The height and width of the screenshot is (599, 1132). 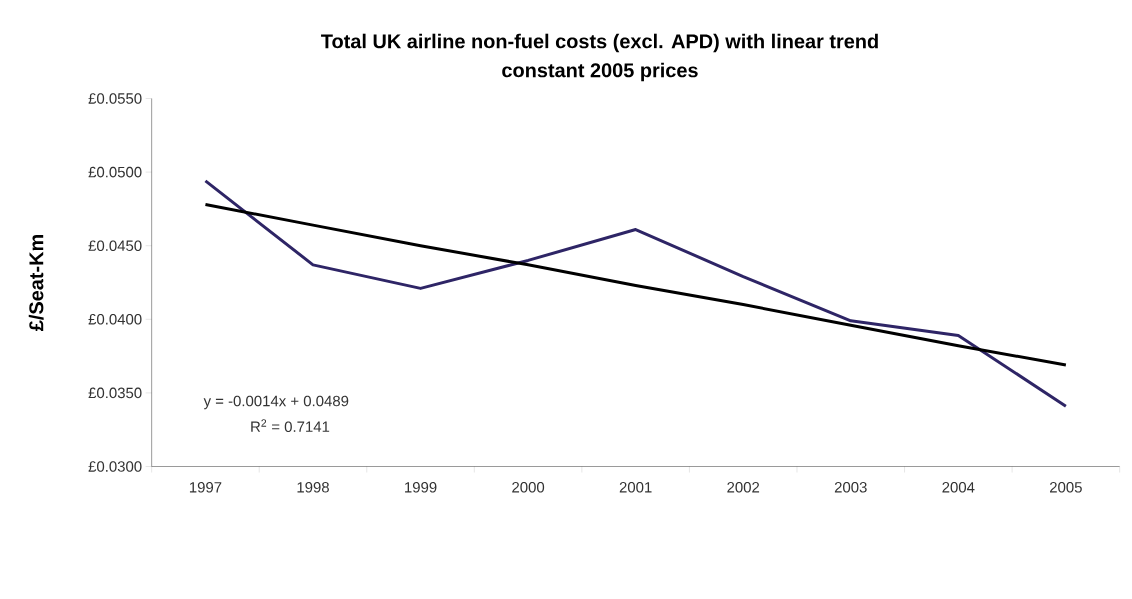 What do you see at coordinates (850, 487) in the screenshot?
I see `x-tick-label: 2003` at bounding box center [850, 487].